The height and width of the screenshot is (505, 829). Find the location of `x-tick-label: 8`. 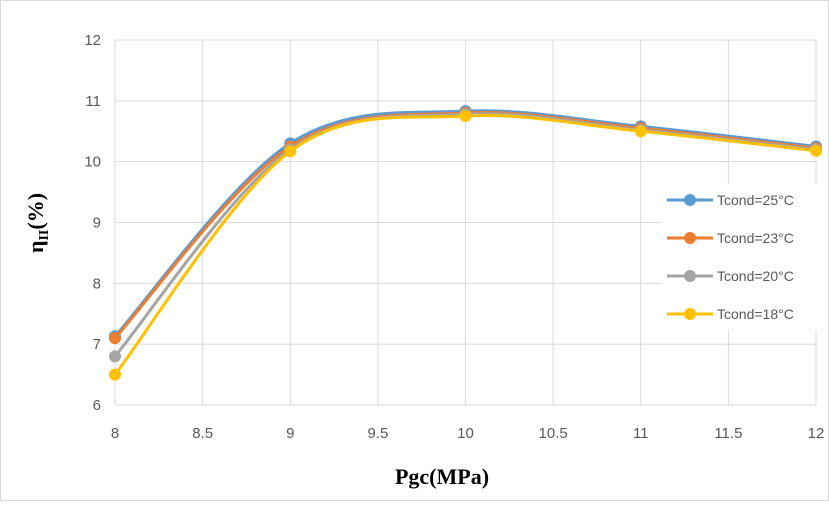

x-tick-label: 8 is located at coordinates (115, 433).